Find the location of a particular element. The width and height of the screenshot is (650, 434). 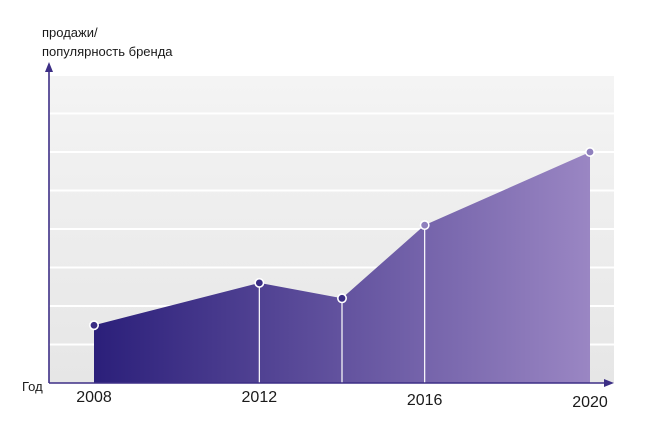

y-axis-label-line-2: популярность бренда is located at coordinates (107, 51).